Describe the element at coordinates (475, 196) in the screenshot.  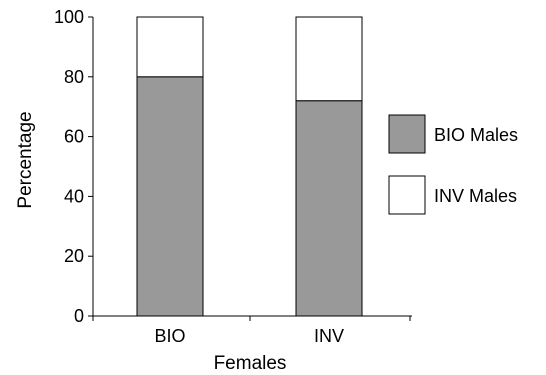
I see `legend-label-inv-males: INV Males` at that location.